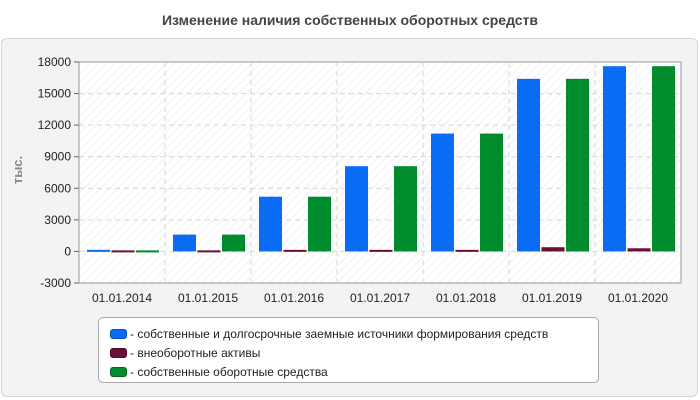 This screenshot has width=700, height=400. I want to click on x-tick-label: 01.01.2014, so click(122, 298).